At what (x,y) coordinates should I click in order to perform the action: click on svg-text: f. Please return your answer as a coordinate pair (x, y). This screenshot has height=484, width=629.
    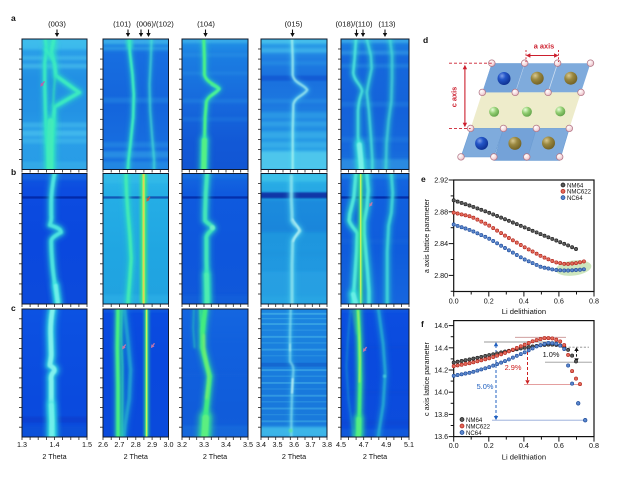
    Looking at the image, I should click on (422, 324).